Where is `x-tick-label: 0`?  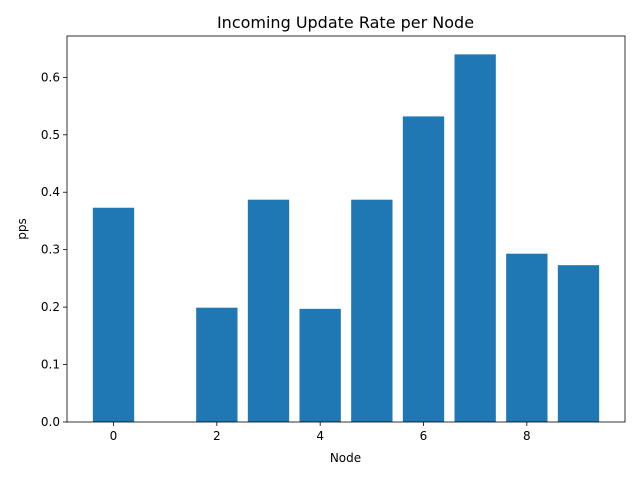 x-tick-label: 0 is located at coordinates (114, 436).